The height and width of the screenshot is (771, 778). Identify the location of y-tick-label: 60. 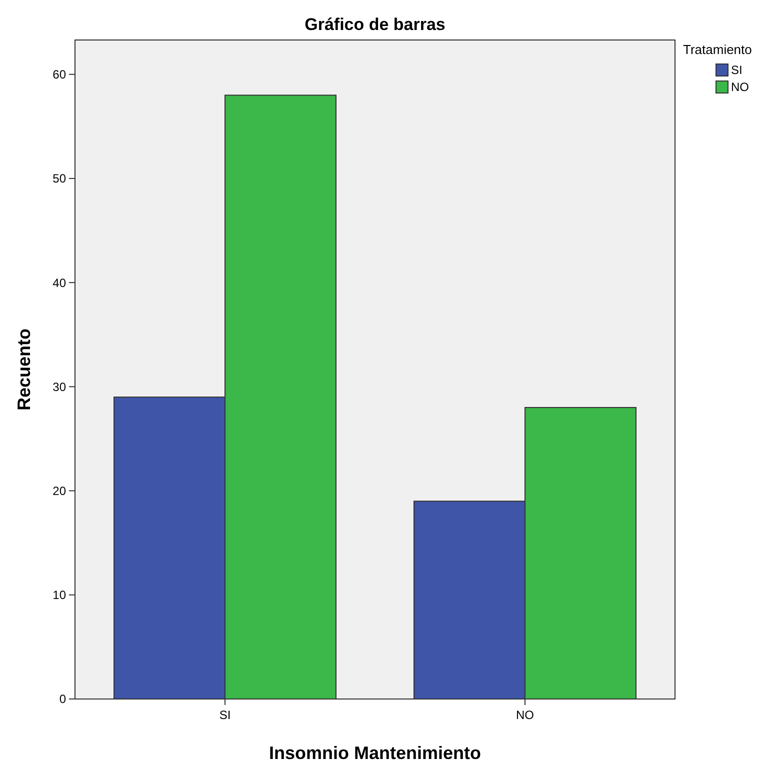
(59, 75).